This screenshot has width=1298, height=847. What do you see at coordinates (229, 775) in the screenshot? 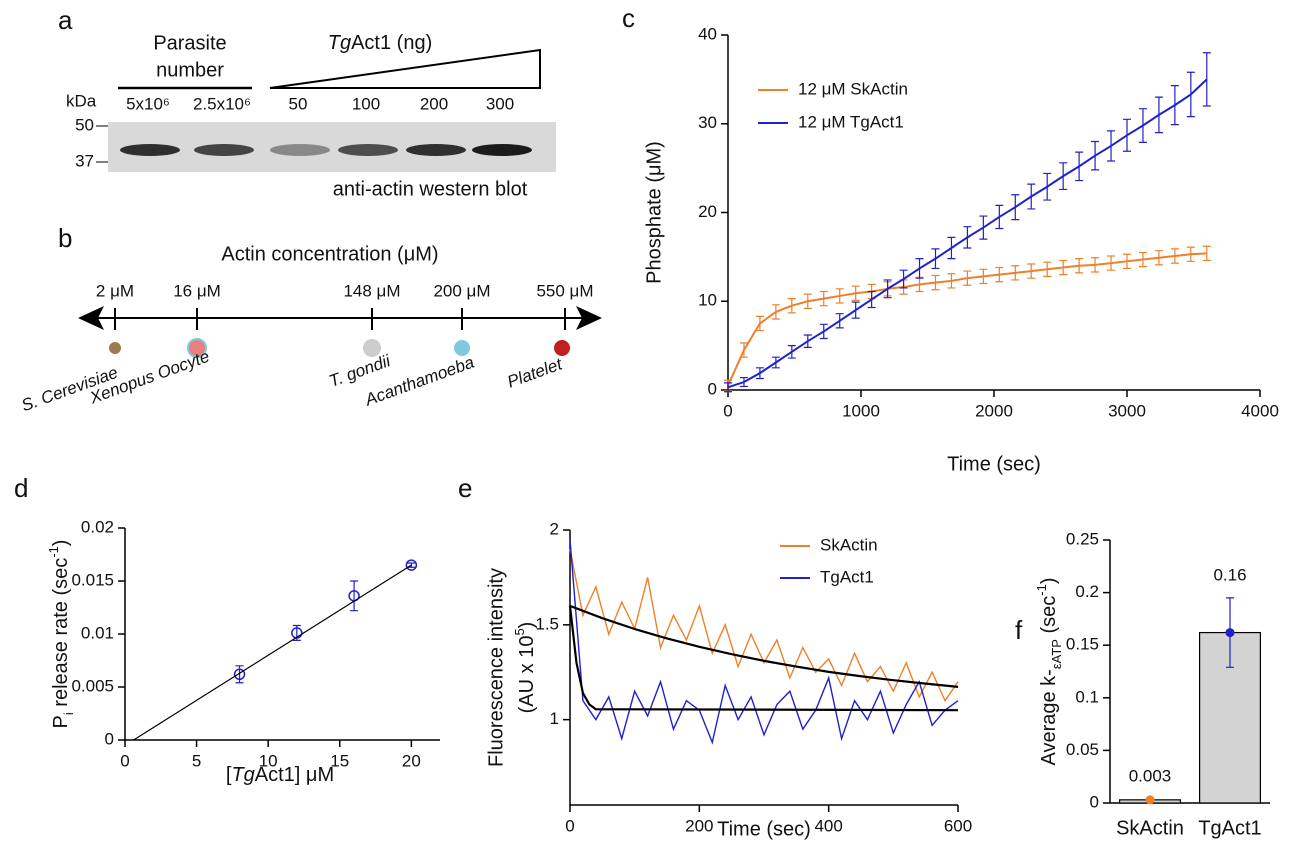
I see `label-part: [` at bounding box center [229, 775].